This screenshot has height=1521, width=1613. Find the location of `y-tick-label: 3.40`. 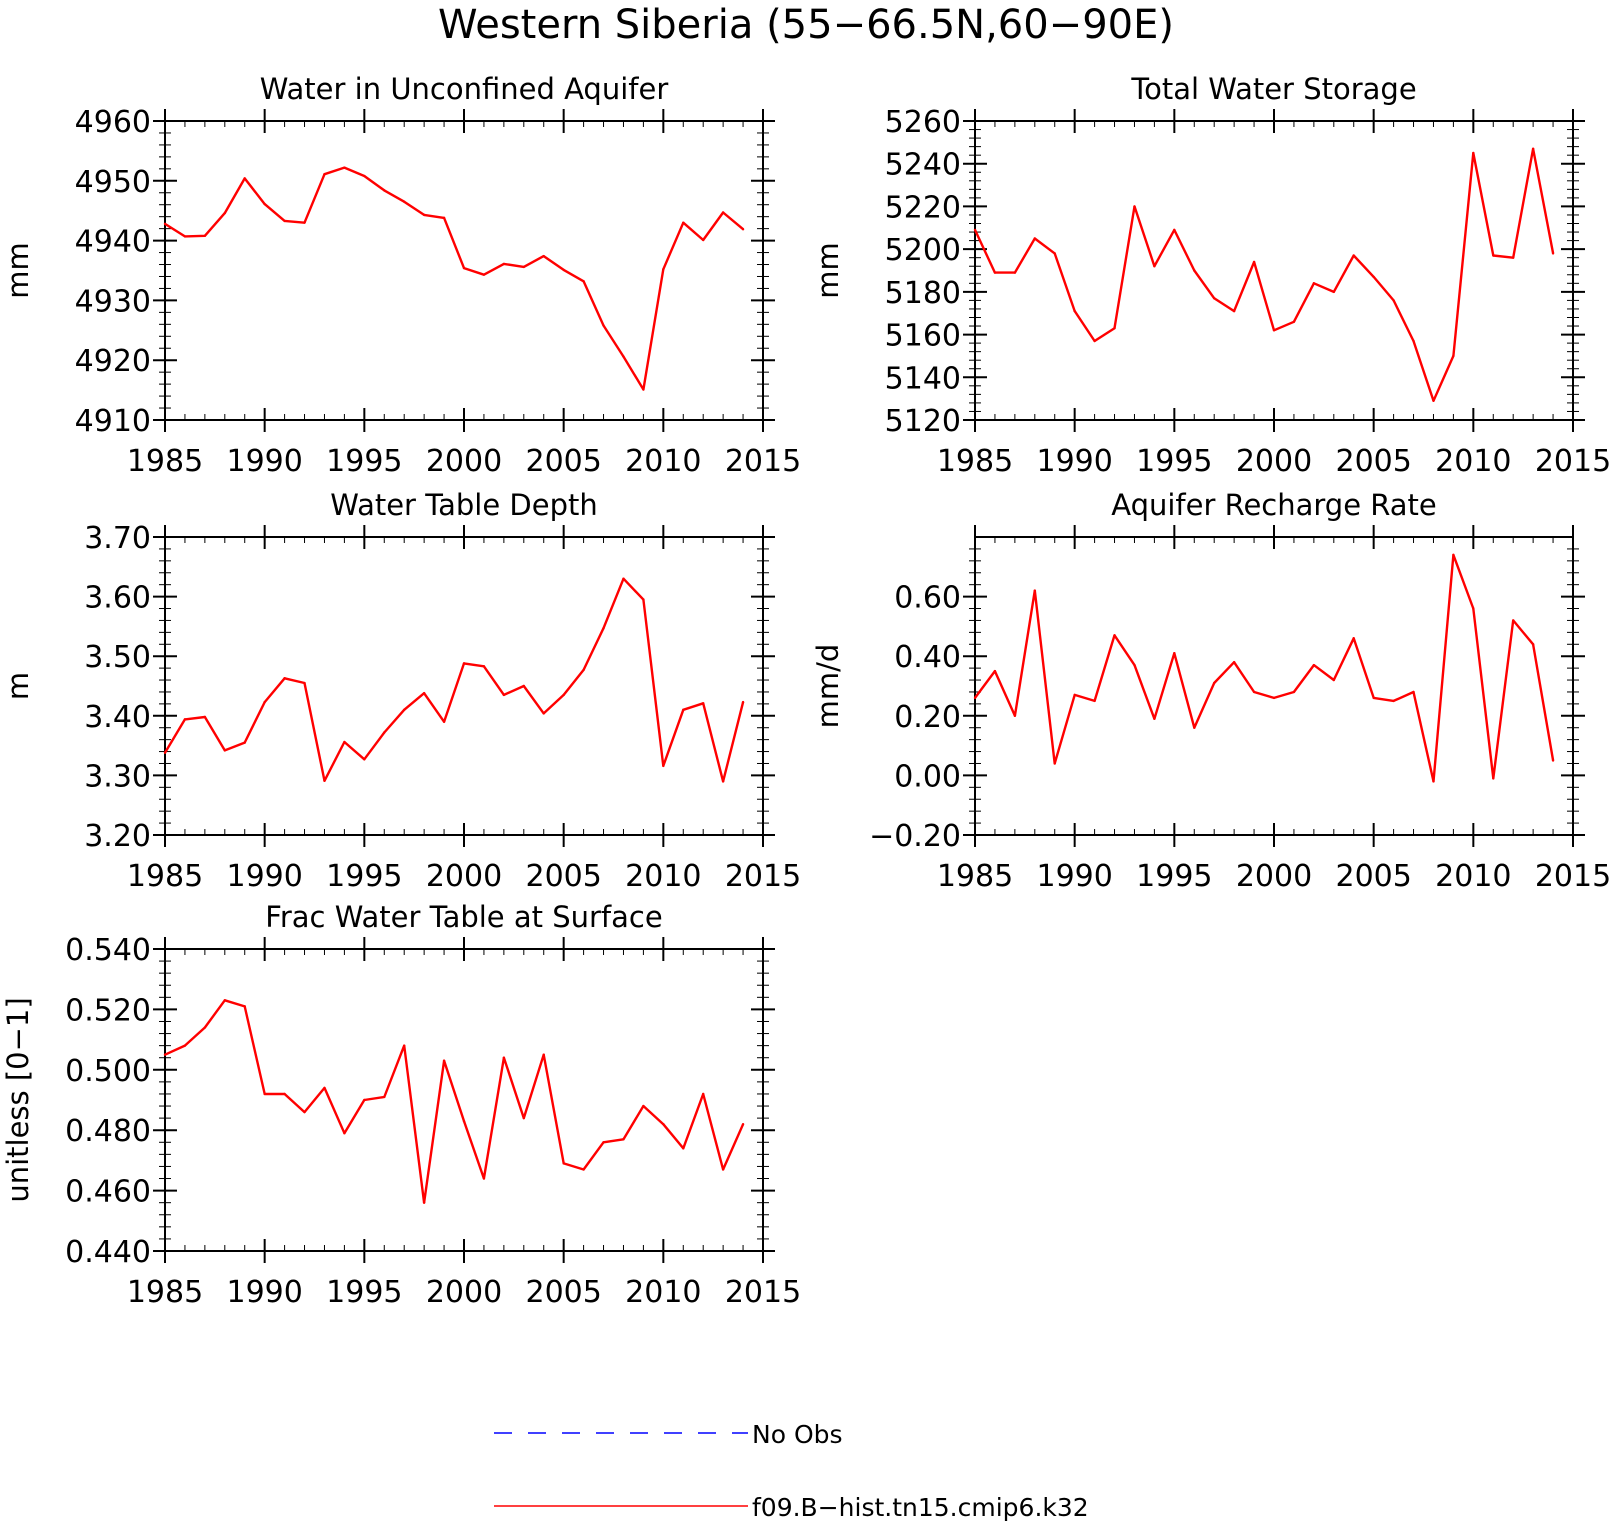

y-tick-label: 3.40 is located at coordinates (117, 717).